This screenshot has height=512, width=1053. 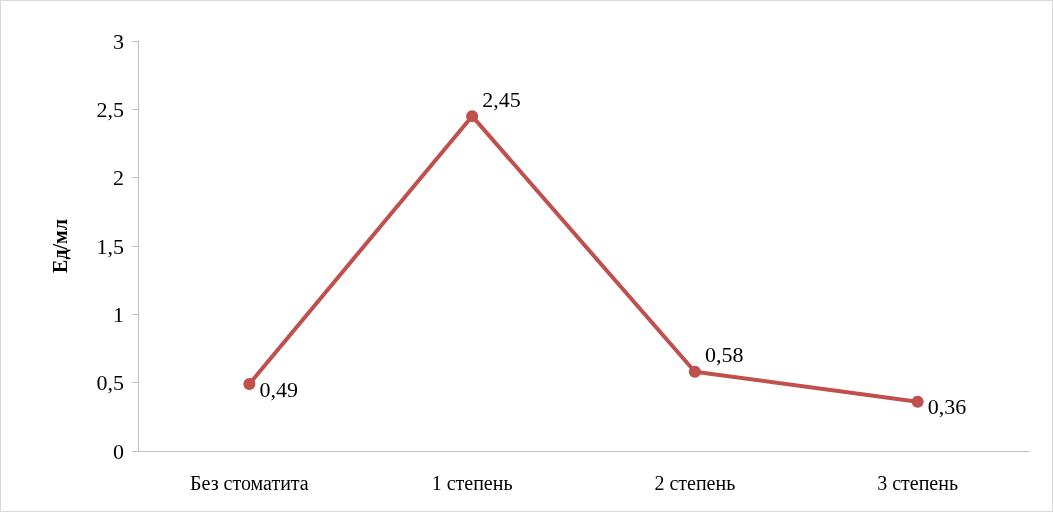 What do you see at coordinates (110, 246) in the screenshot?
I see `y-tick-label: 1,5` at bounding box center [110, 246].